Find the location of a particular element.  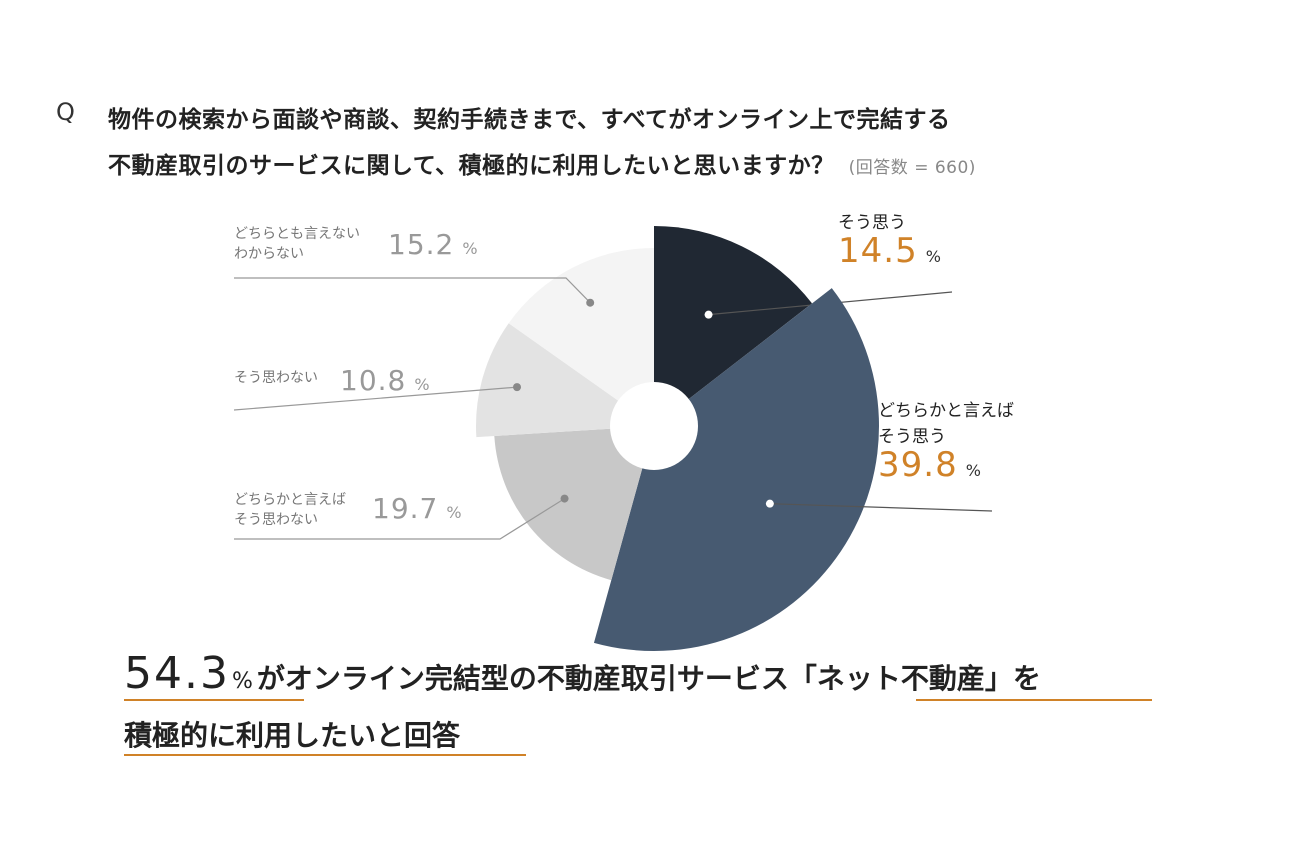

summary-line-1-text: がオンライン完結型の不動産取引サービス「ネット不動産」を is located at coordinates (648, 678).